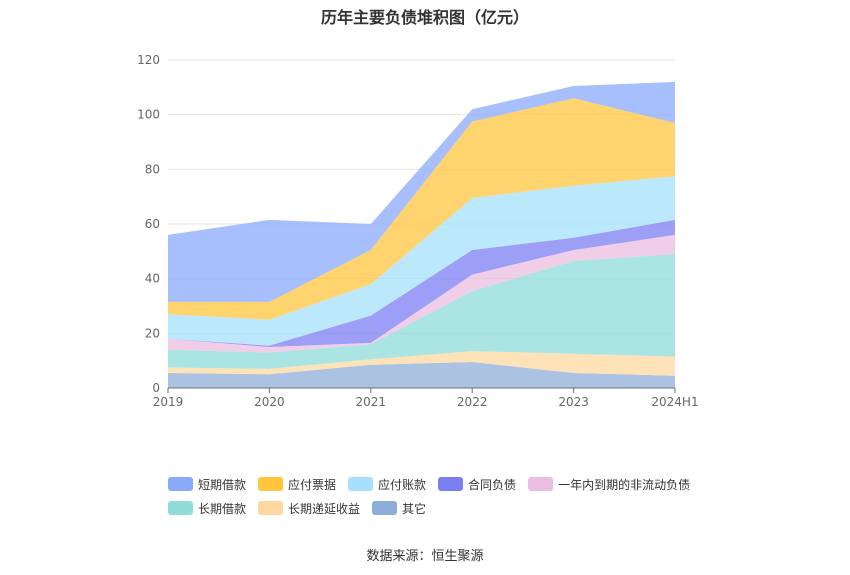 This screenshot has height=575, width=850. What do you see at coordinates (624, 484) in the screenshot?
I see `legend-label: 一年内到期的非流动负债` at bounding box center [624, 484].